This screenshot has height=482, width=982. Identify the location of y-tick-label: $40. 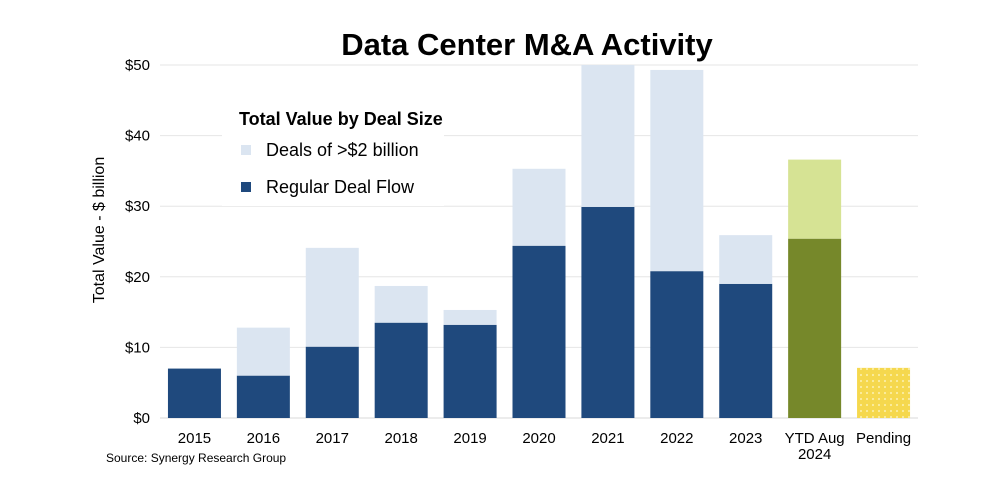
(137, 136).